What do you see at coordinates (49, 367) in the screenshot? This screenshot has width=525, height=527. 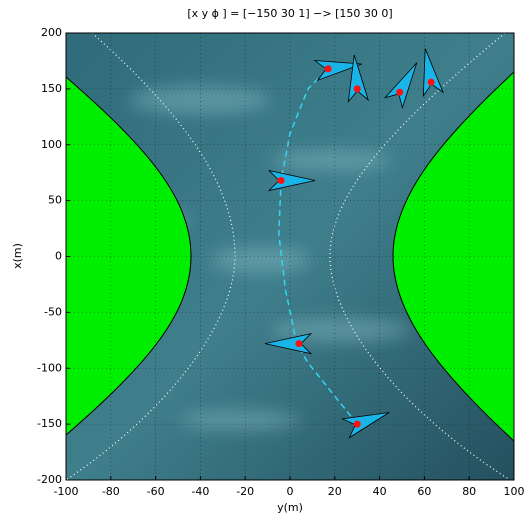 I see `y-tick-label: -100` at bounding box center [49, 367].